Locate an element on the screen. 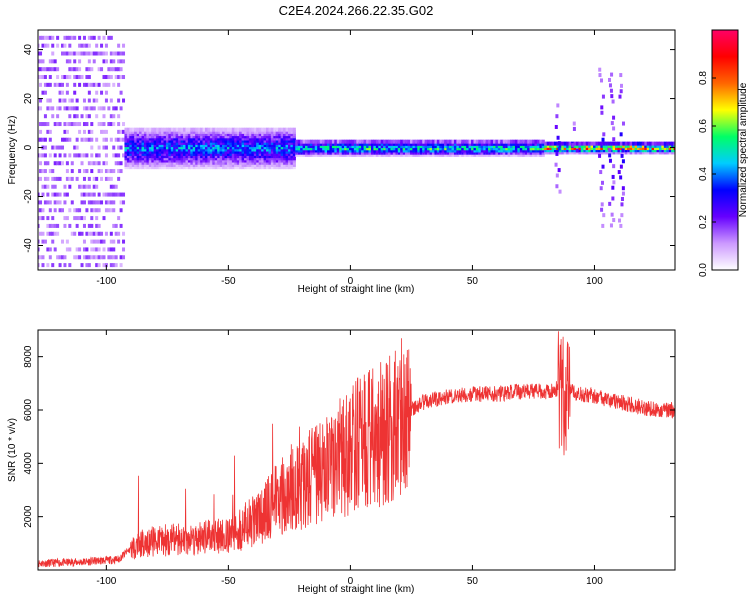 The height and width of the screenshot is (600, 750). spectrogram-xlabel: Height of straight line (km) is located at coordinates (356, 289).